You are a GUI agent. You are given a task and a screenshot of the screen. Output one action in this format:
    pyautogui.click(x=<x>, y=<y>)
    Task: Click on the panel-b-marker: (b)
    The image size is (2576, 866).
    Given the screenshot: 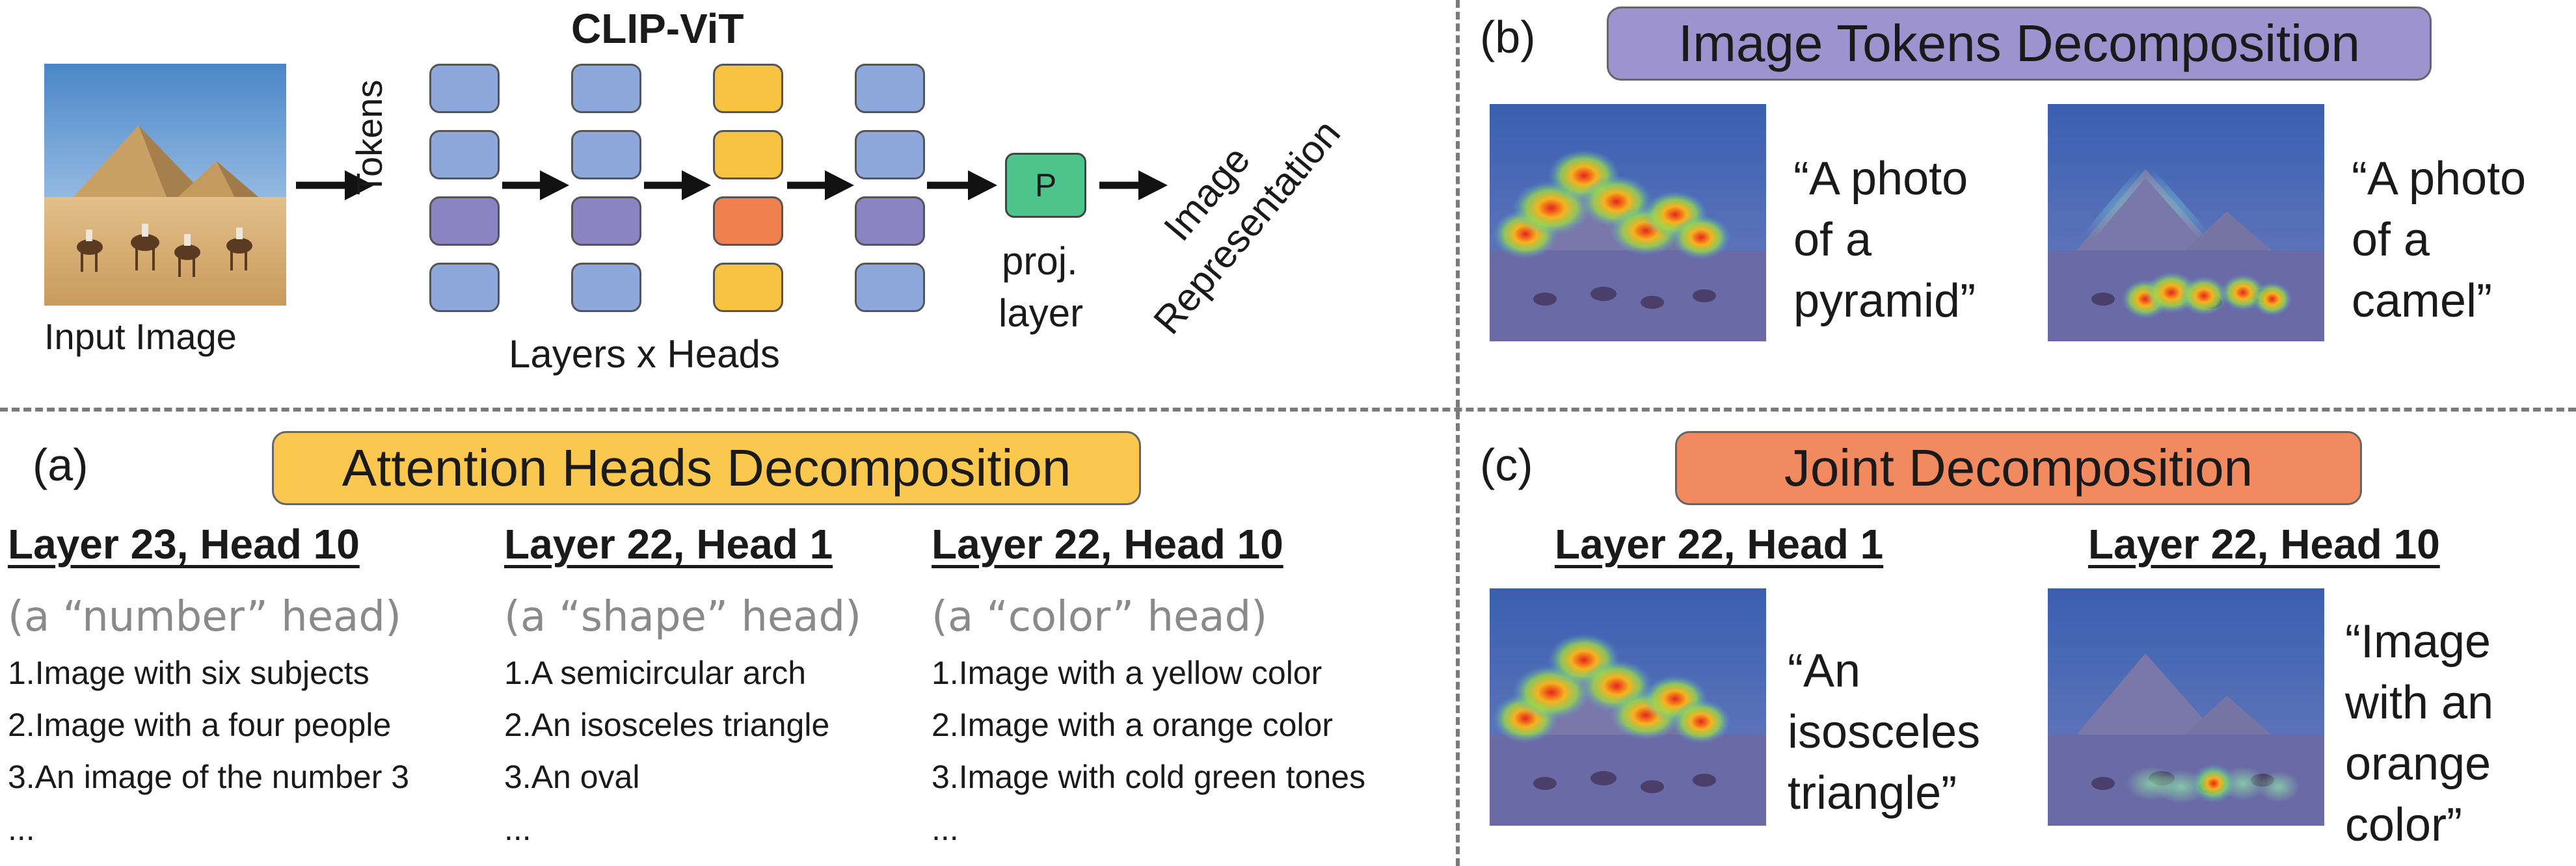 What is the action you would take?
    pyautogui.click(x=1508, y=37)
    